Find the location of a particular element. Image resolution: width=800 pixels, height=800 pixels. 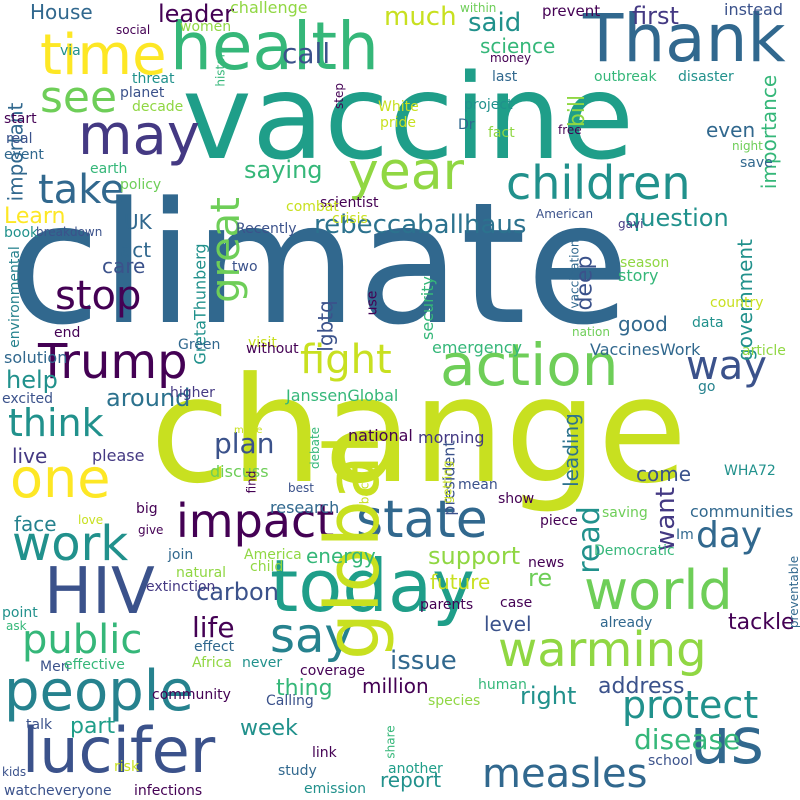

word: coverage is located at coordinates (332, 671).